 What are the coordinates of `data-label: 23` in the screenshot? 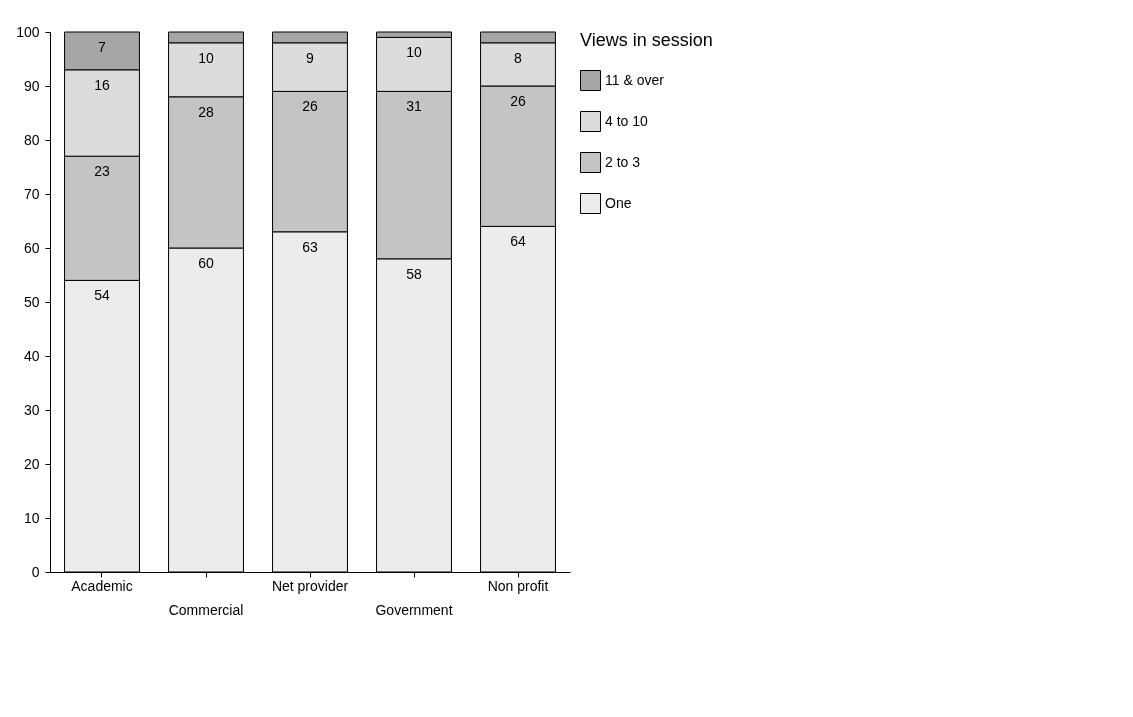 It's located at (102, 171).